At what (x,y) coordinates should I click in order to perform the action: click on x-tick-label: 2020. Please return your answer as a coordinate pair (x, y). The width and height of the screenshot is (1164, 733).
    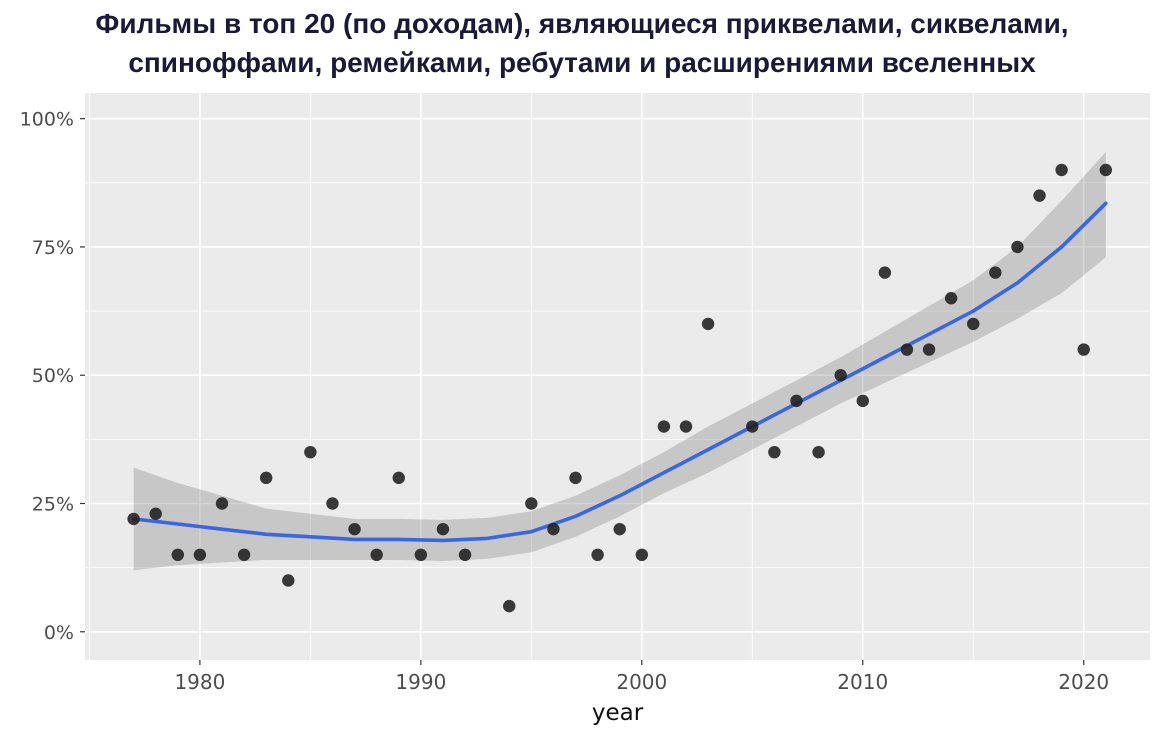
    Looking at the image, I should click on (1083, 682).